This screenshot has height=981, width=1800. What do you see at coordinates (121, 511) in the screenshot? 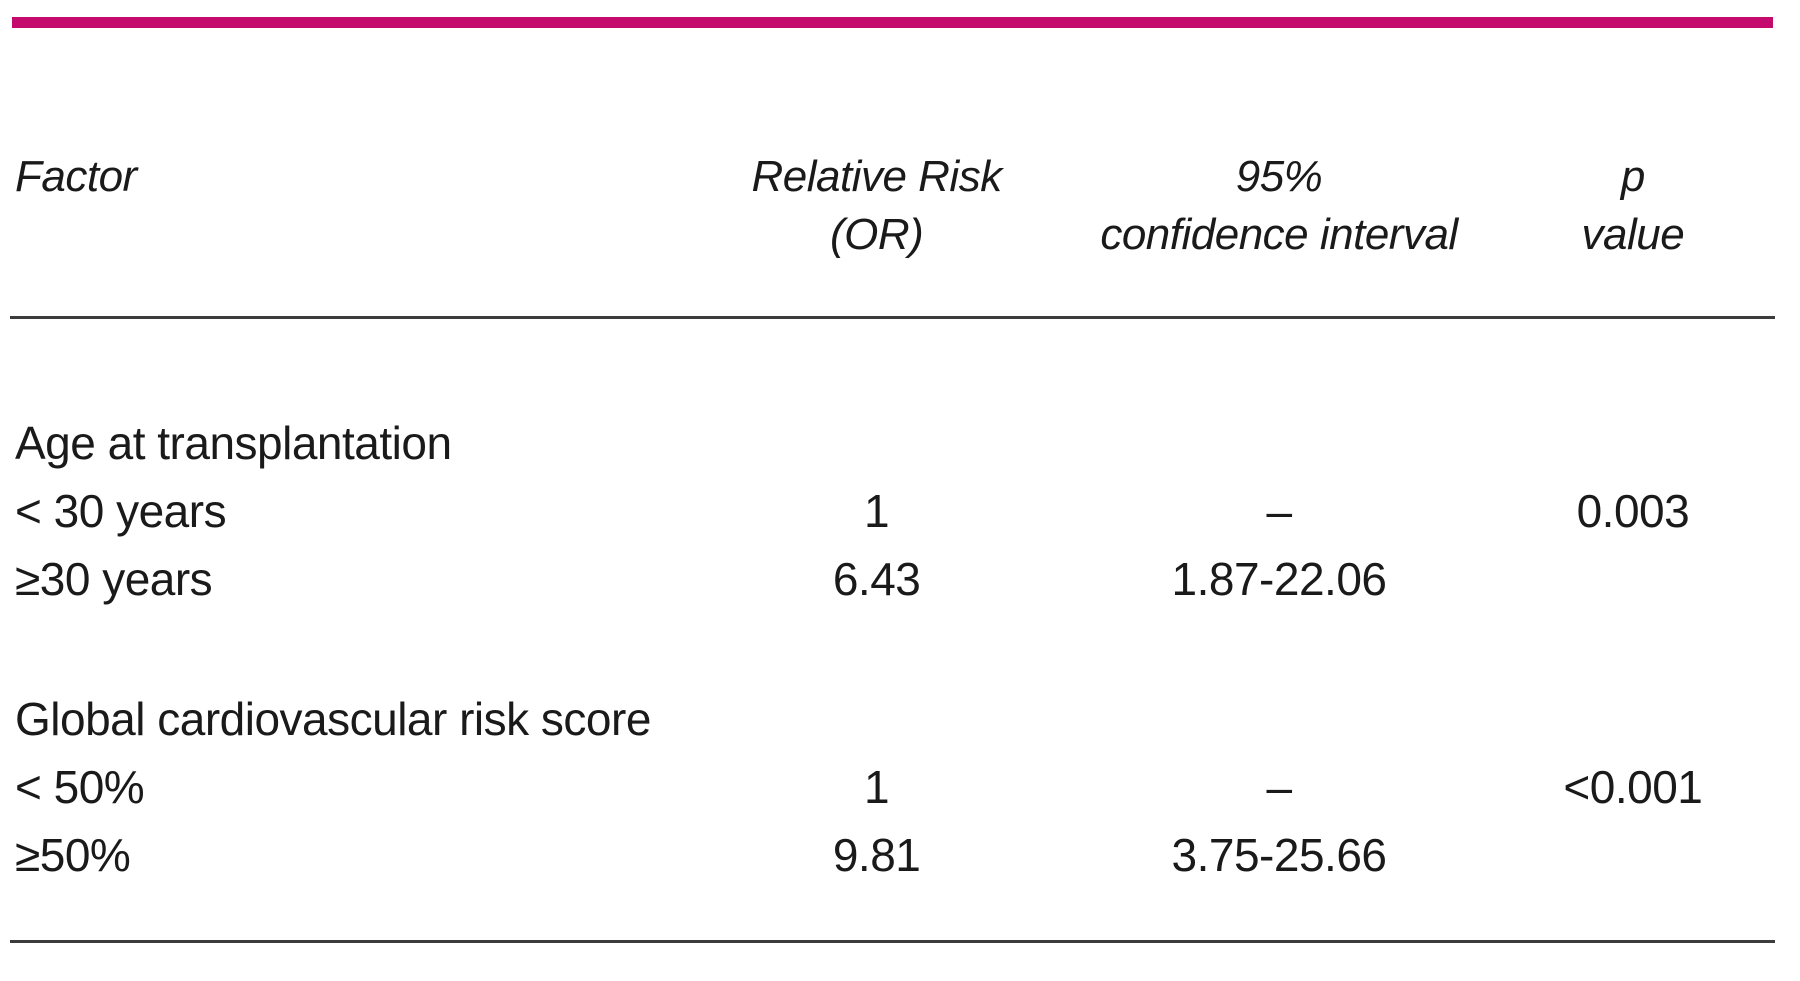
I see `cell-factor: < 30 years` at bounding box center [121, 511].